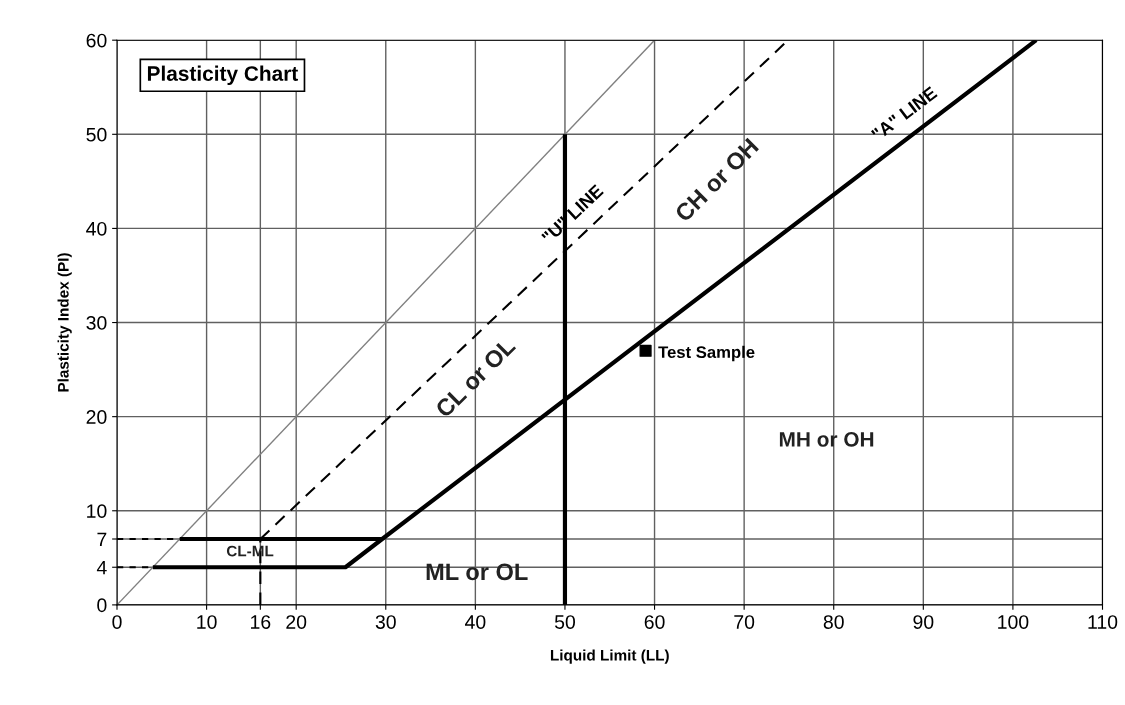  What do you see at coordinates (222, 75) in the screenshot?
I see `text: Plasticity Chart` at bounding box center [222, 75].